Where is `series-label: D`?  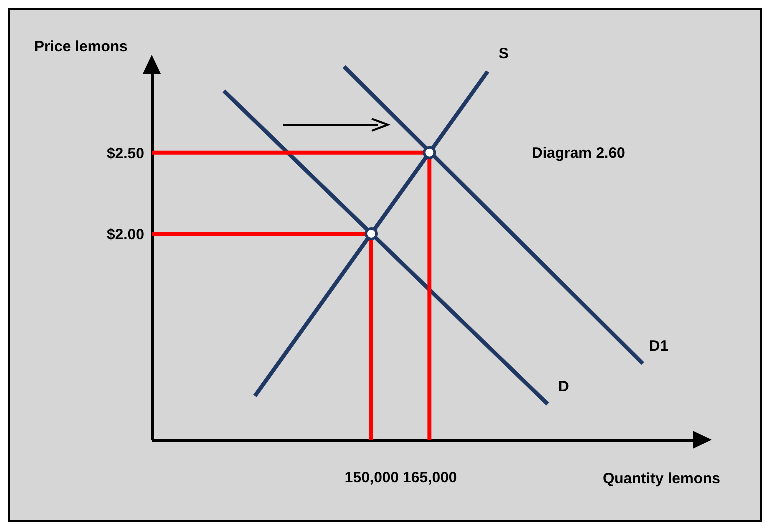
series-label: D is located at coordinates (564, 387).